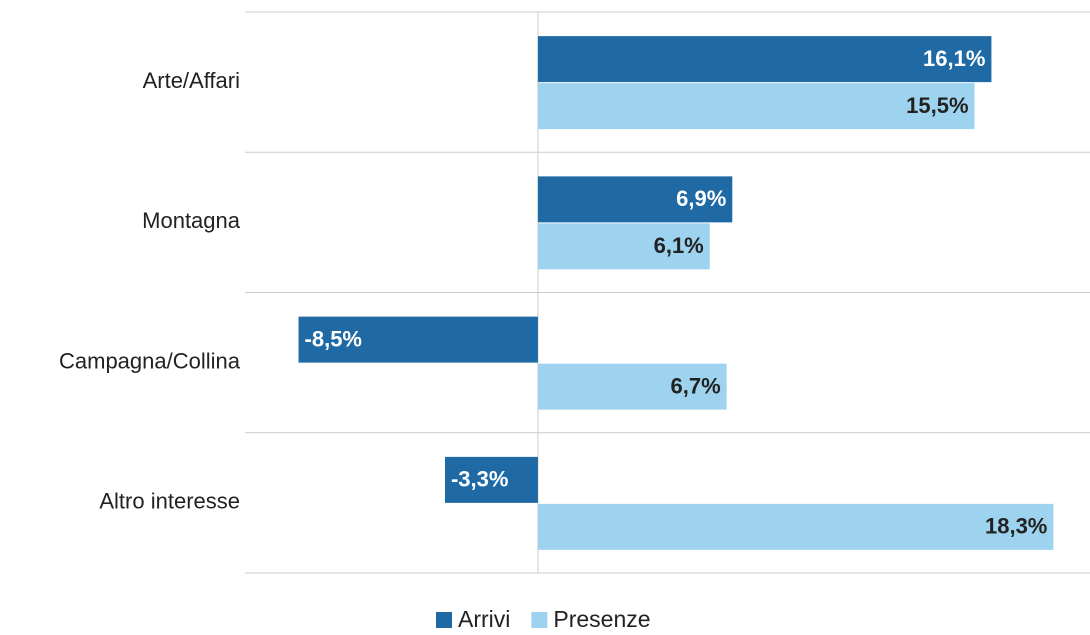 The image size is (1090, 635). I want to click on value-label: -3,3%, so click(479, 479).